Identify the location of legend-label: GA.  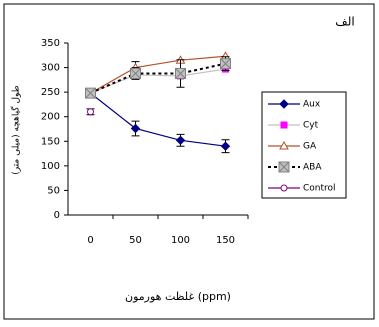
(310, 147).